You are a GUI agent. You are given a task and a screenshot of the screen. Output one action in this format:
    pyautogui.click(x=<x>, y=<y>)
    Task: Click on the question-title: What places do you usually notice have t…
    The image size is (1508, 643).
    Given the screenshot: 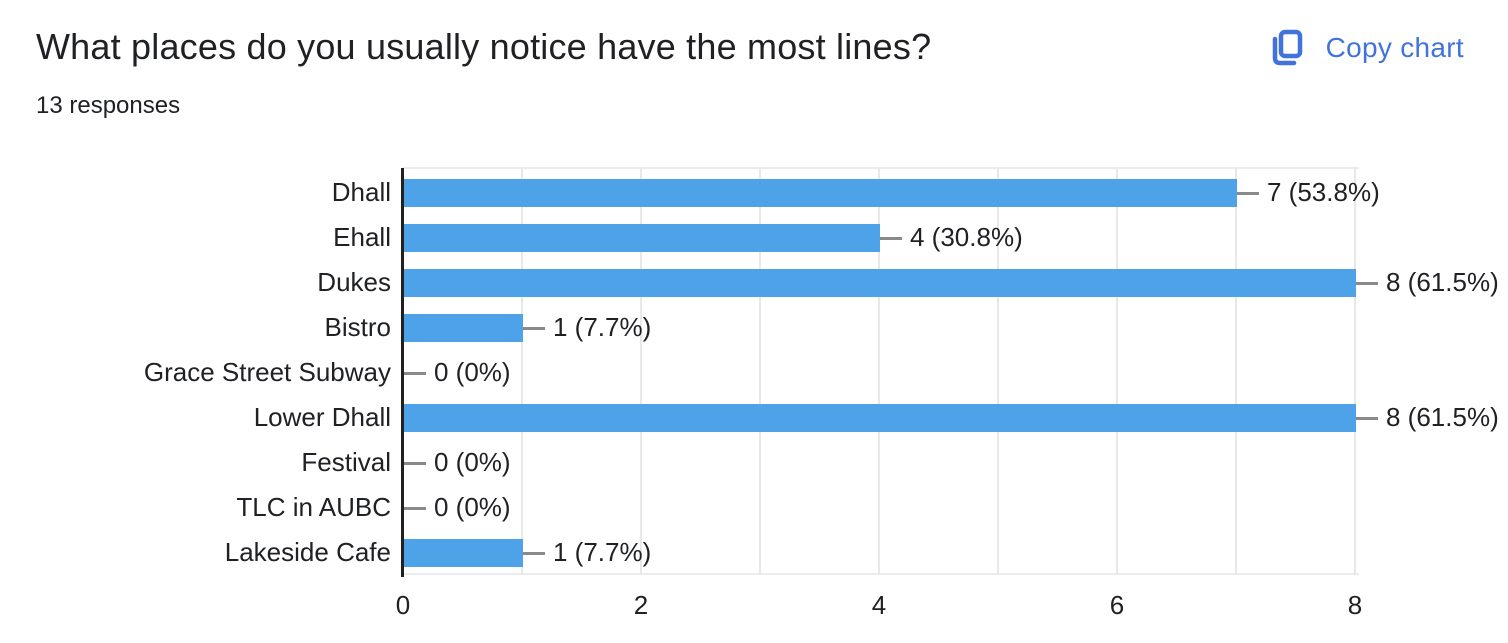 What is the action you would take?
    pyautogui.click(x=484, y=46)
    